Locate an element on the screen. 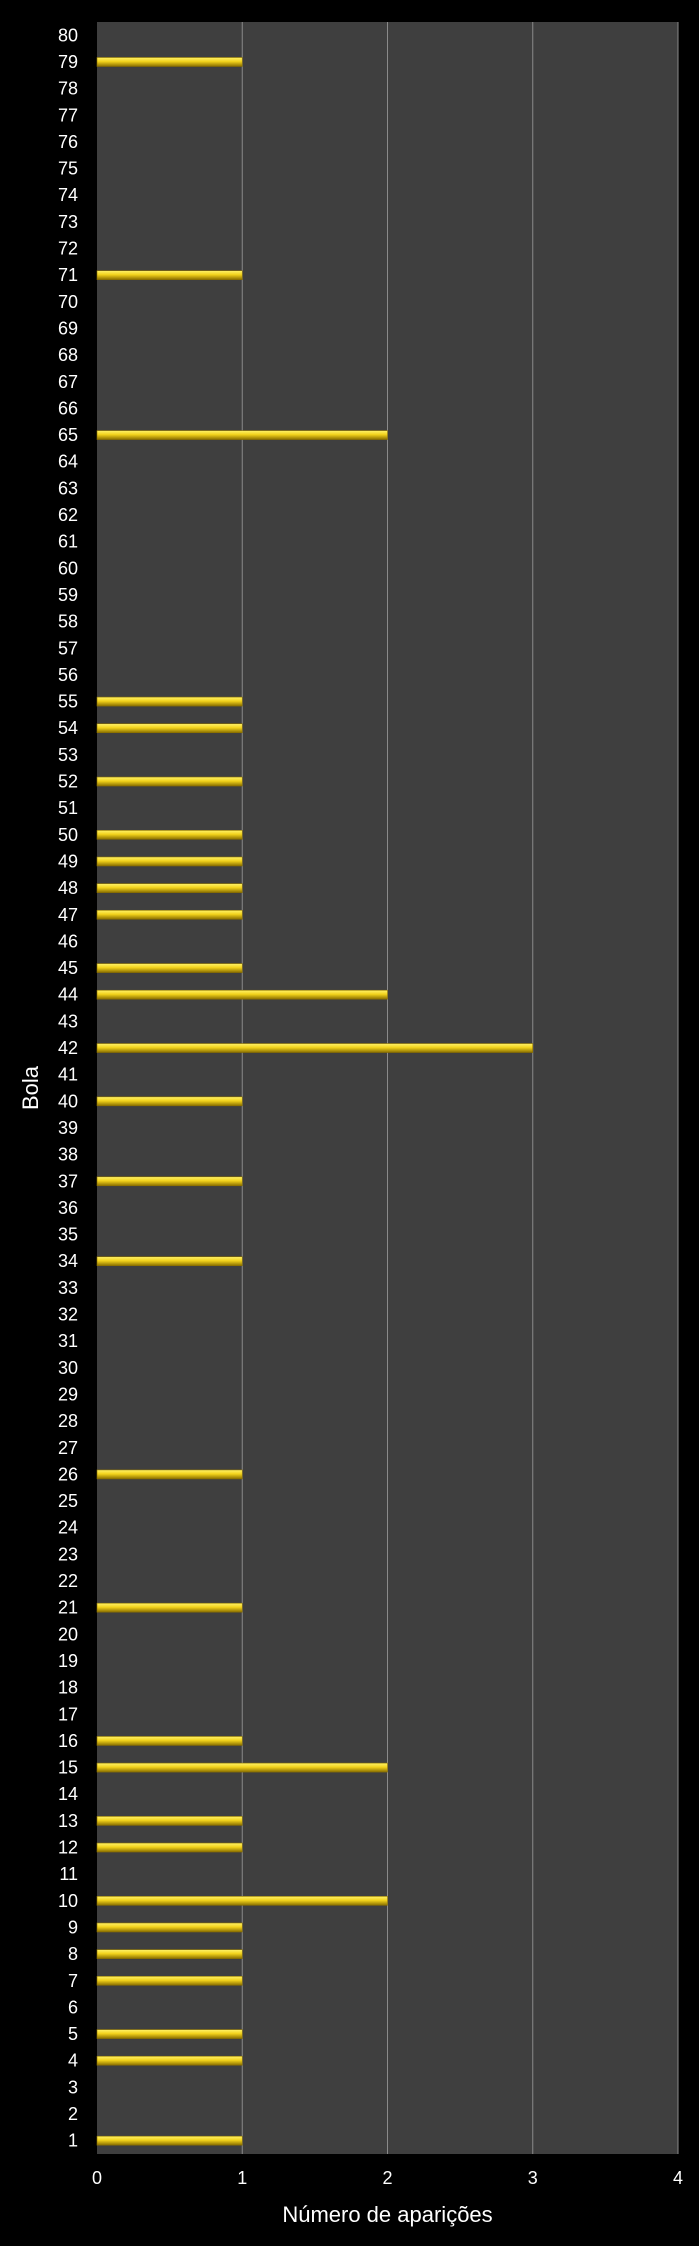  y-tick-label: 7 is located at coordinates (73, 1981).